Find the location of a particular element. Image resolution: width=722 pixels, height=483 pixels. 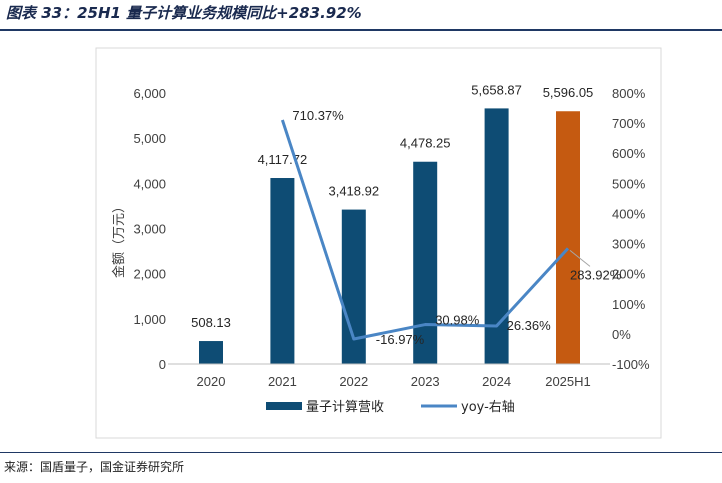

page-title: 图表 33：25H1 量子计算业务规模同比+283.92% is located at coordinates (184, 13).